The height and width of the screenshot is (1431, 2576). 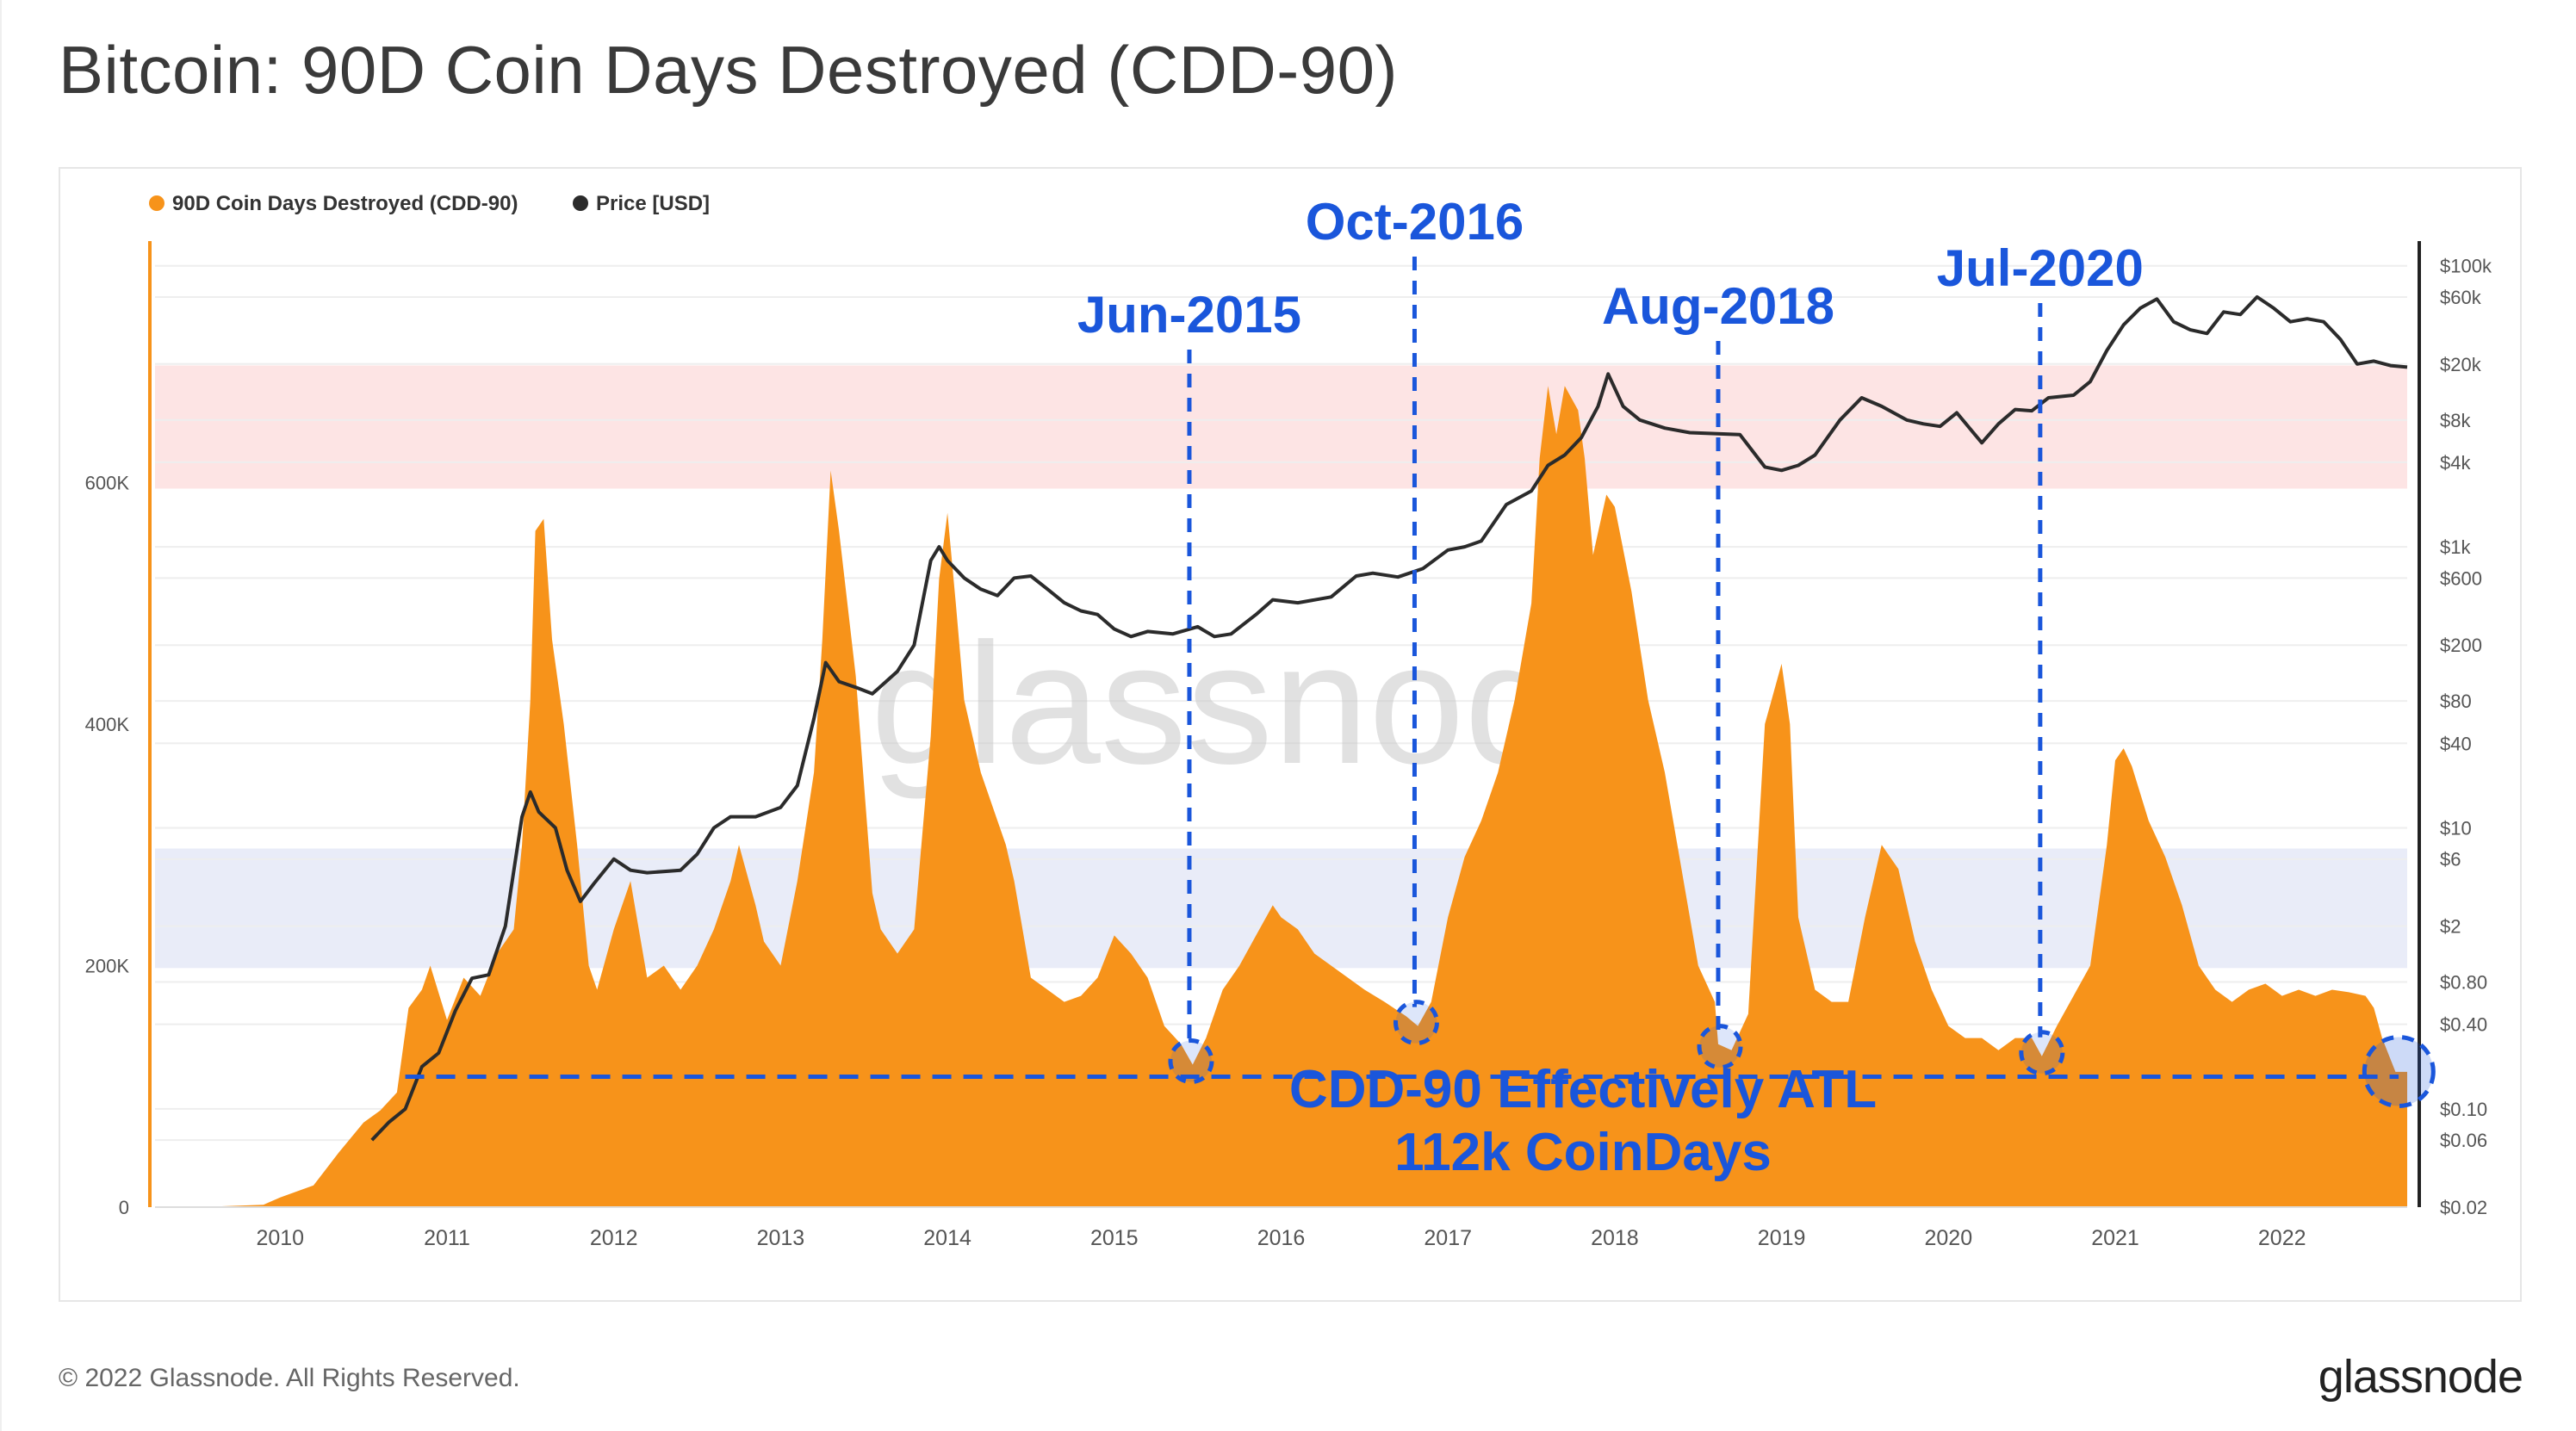 What do you see at coordinates (107, 967) in the screenshot?
I see `left-tick-label: 200K` at bounding box center [107, 967].